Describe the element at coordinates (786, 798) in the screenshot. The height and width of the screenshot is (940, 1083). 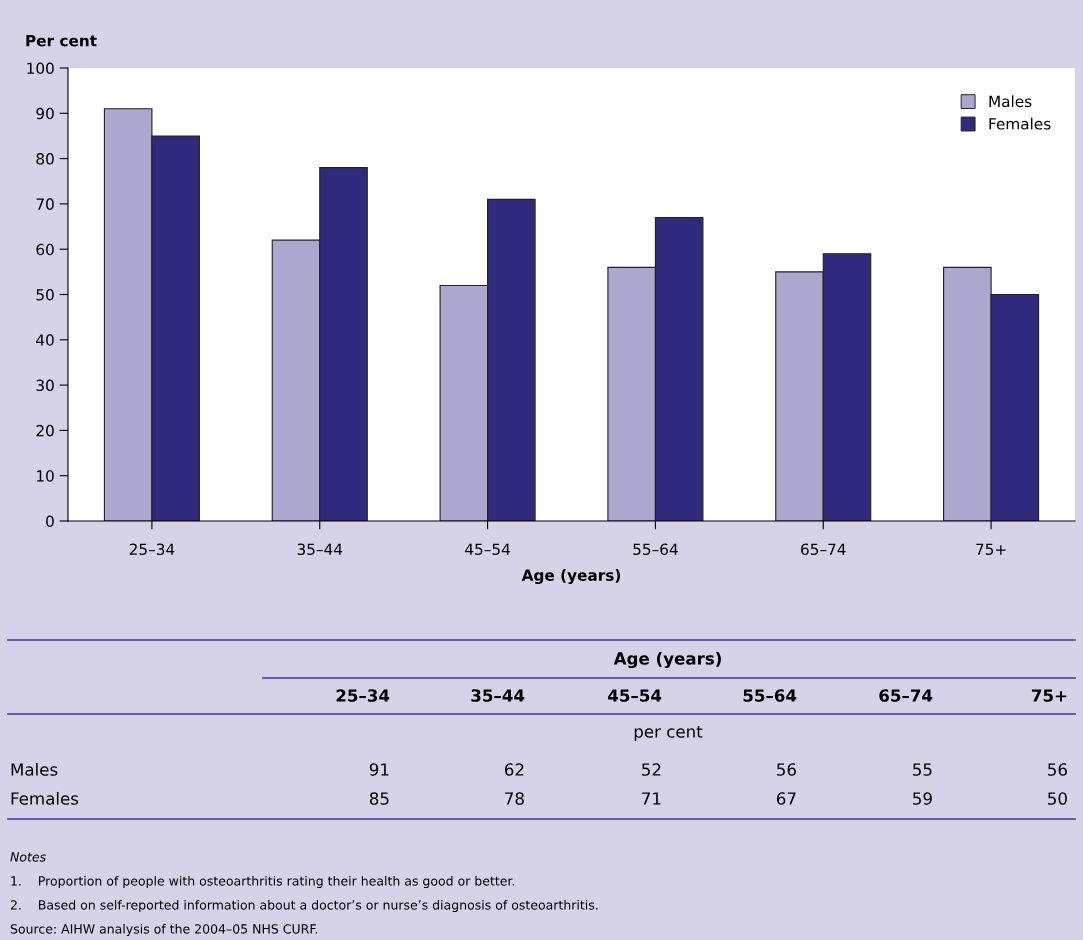
I see `data-label: 67` at that location.